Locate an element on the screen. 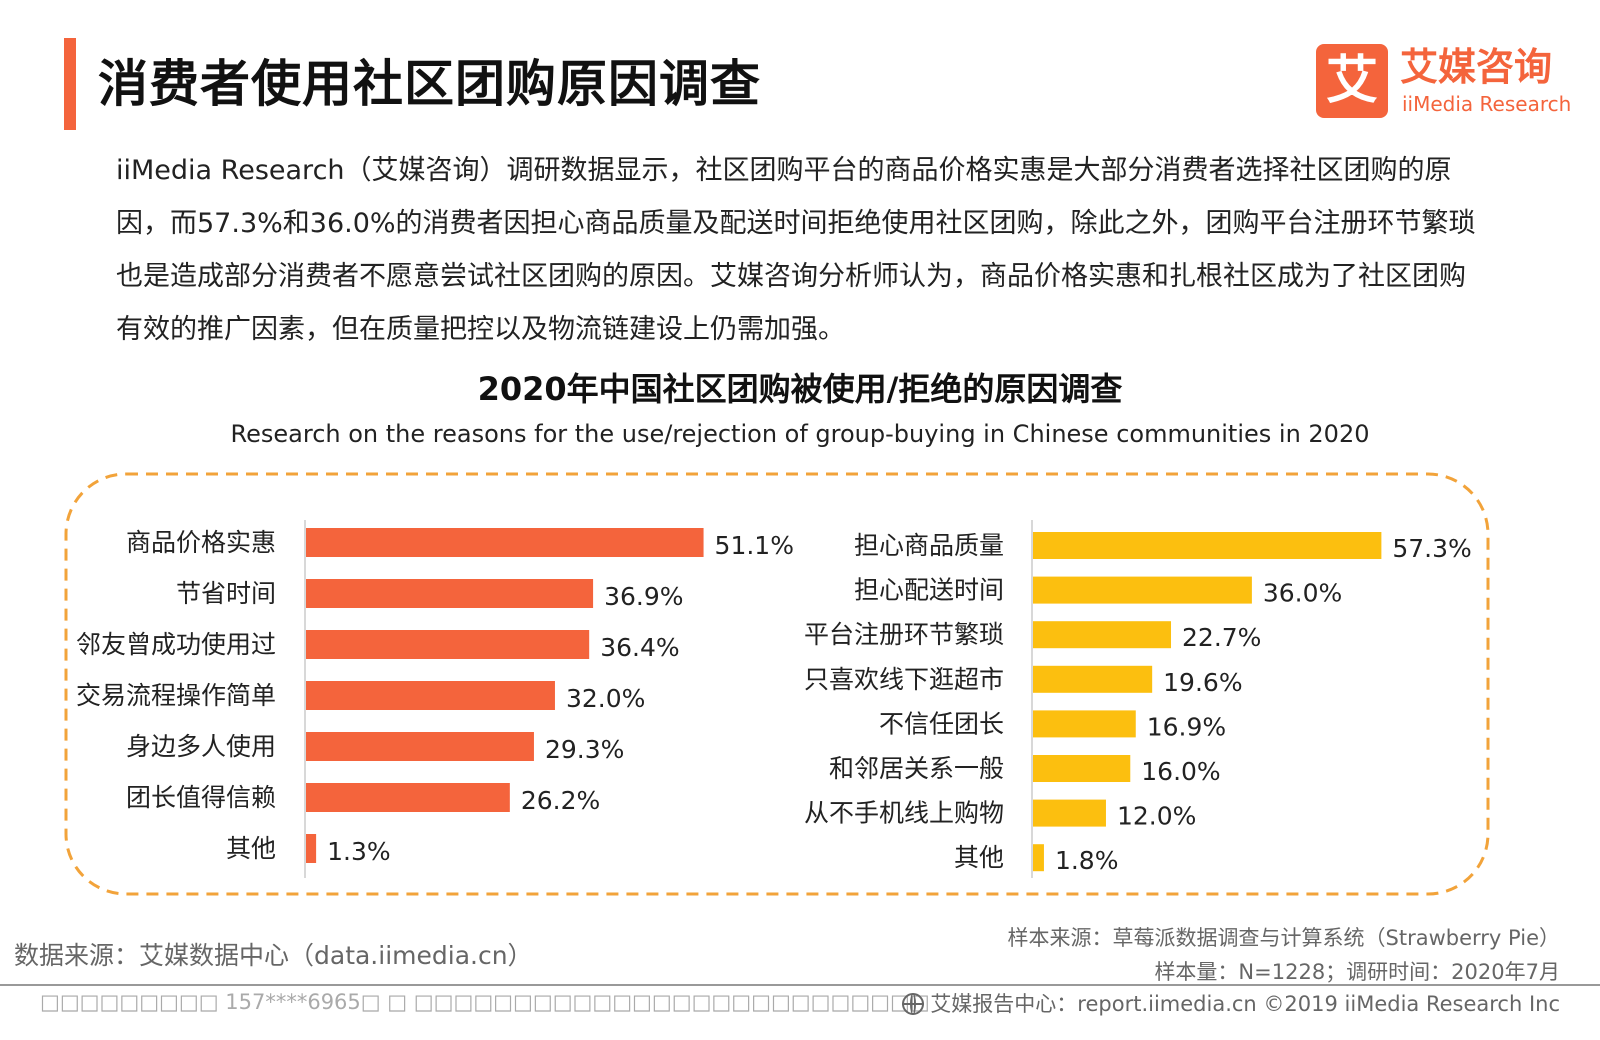  value-label-1-6: 26.2% is located at coordinates (560, 800).